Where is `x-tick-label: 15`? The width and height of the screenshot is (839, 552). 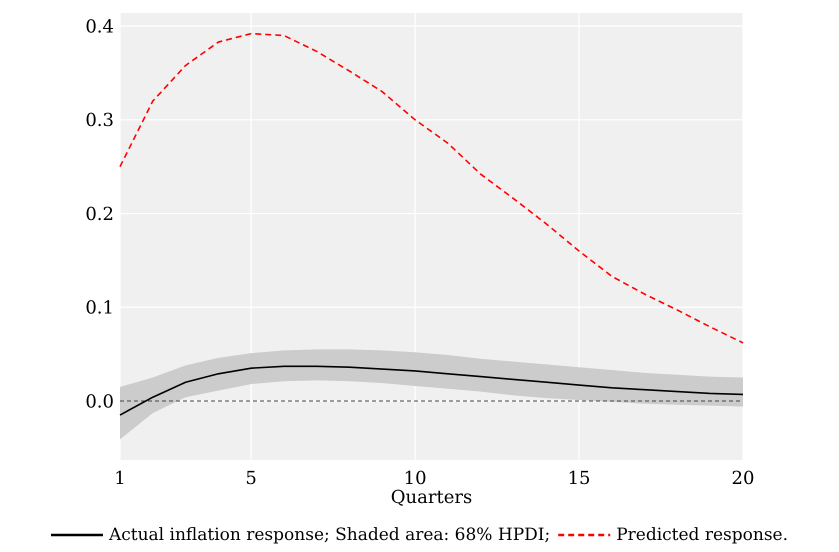
x-tick-label: 15 is located at coordinates (579, 478).